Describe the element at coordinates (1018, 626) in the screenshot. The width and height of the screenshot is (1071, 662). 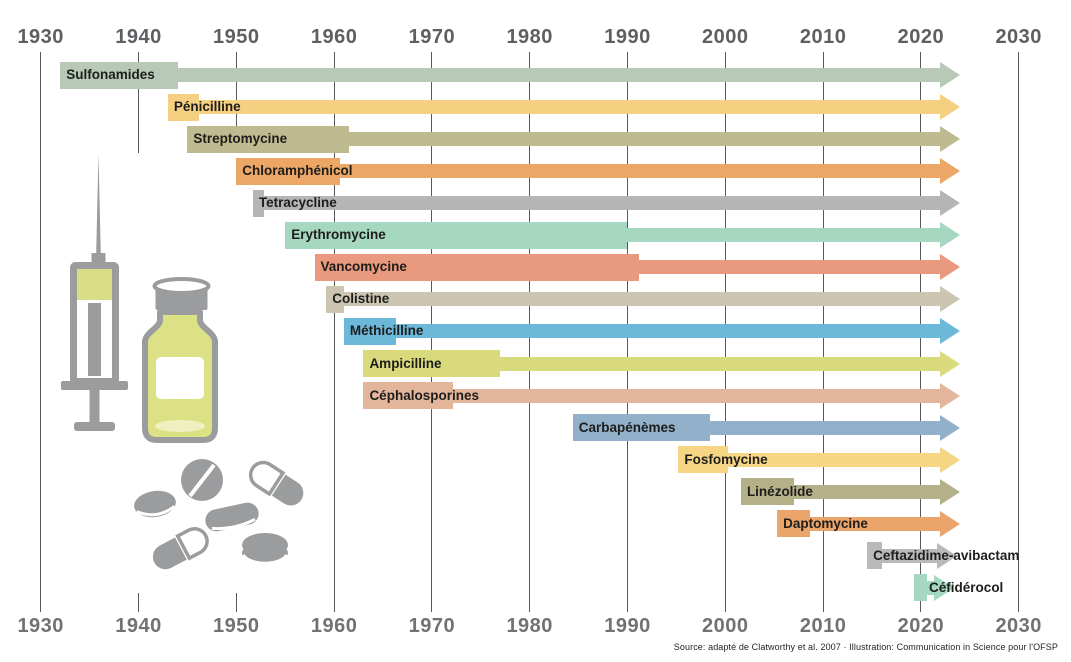
I see `axis-year-bottom-2030: 2030` at that location.